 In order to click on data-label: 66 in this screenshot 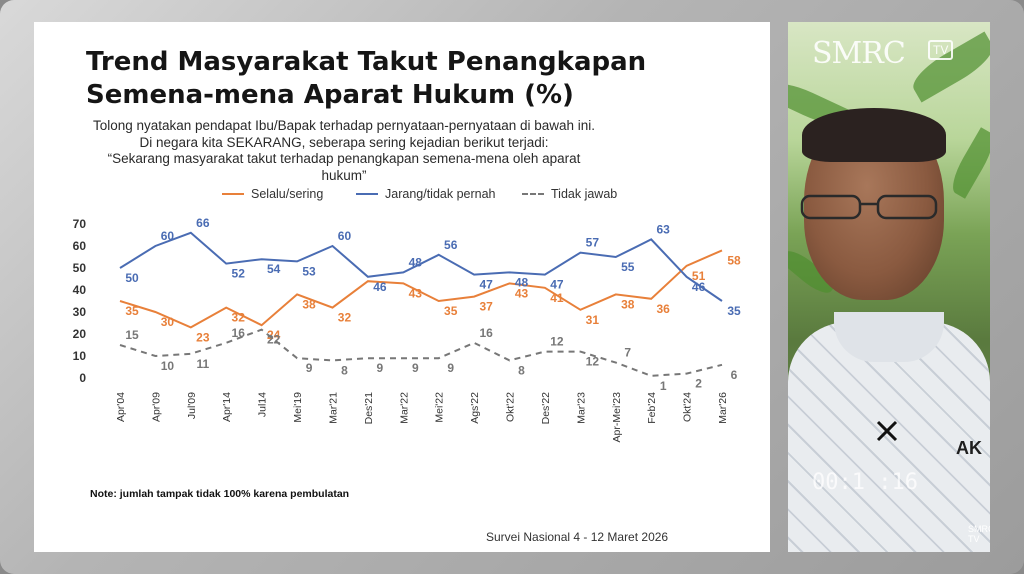, I will do `click(203, 223)`.